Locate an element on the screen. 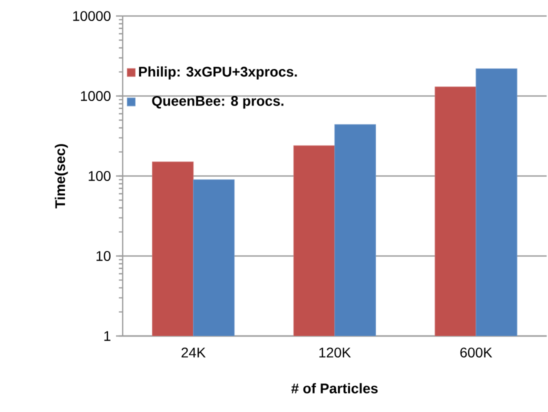 Image resolution: width=548 pixels, height=412 pixels. y-axis-title: Time(sec) is located at coordinates (61, 176).